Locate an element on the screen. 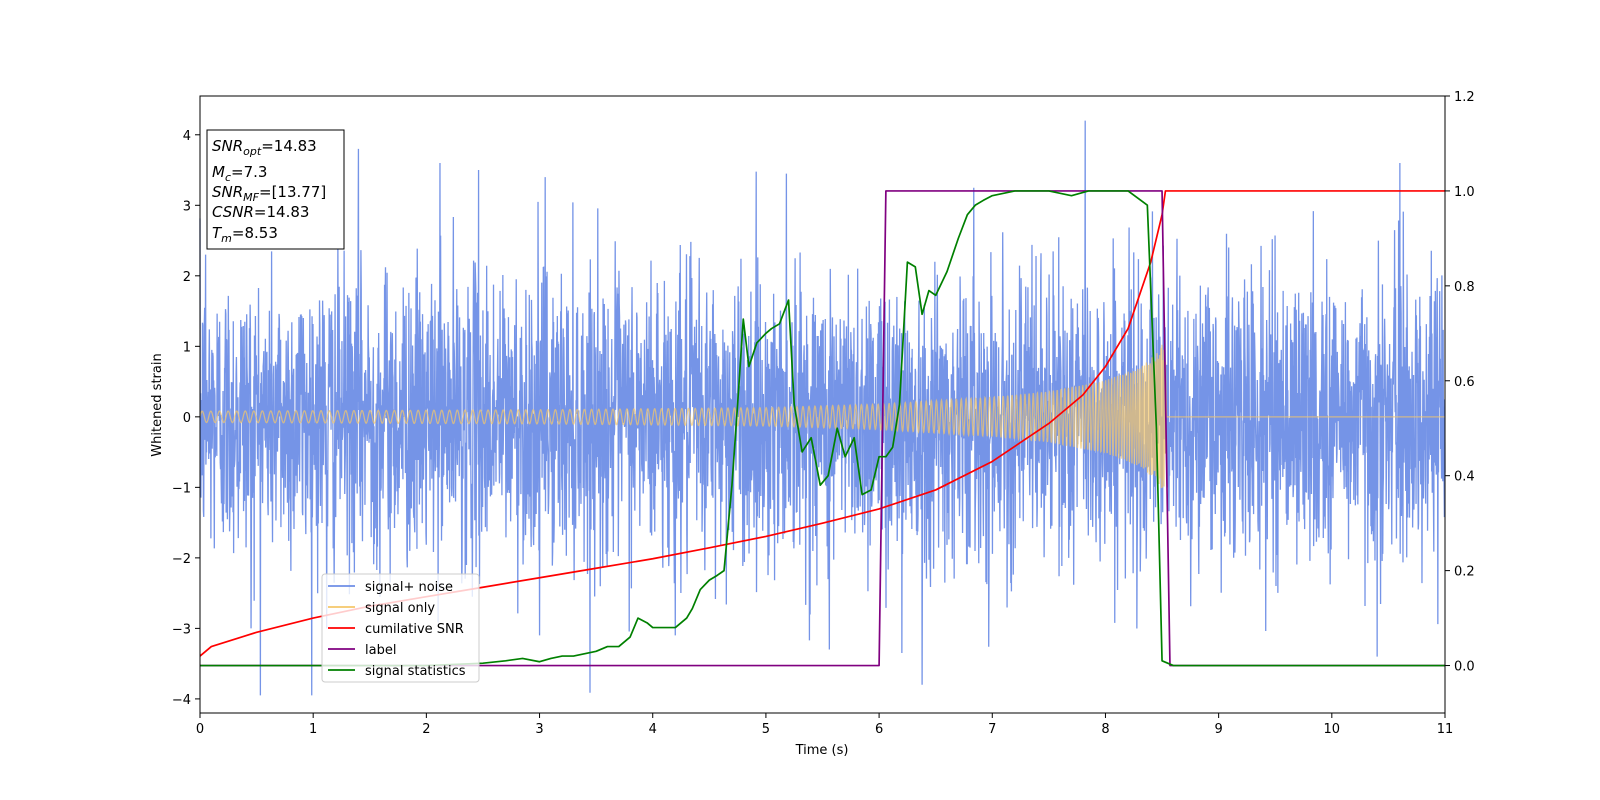  info-line: SNRopt=14.83 is located at coordinates (264, 147).